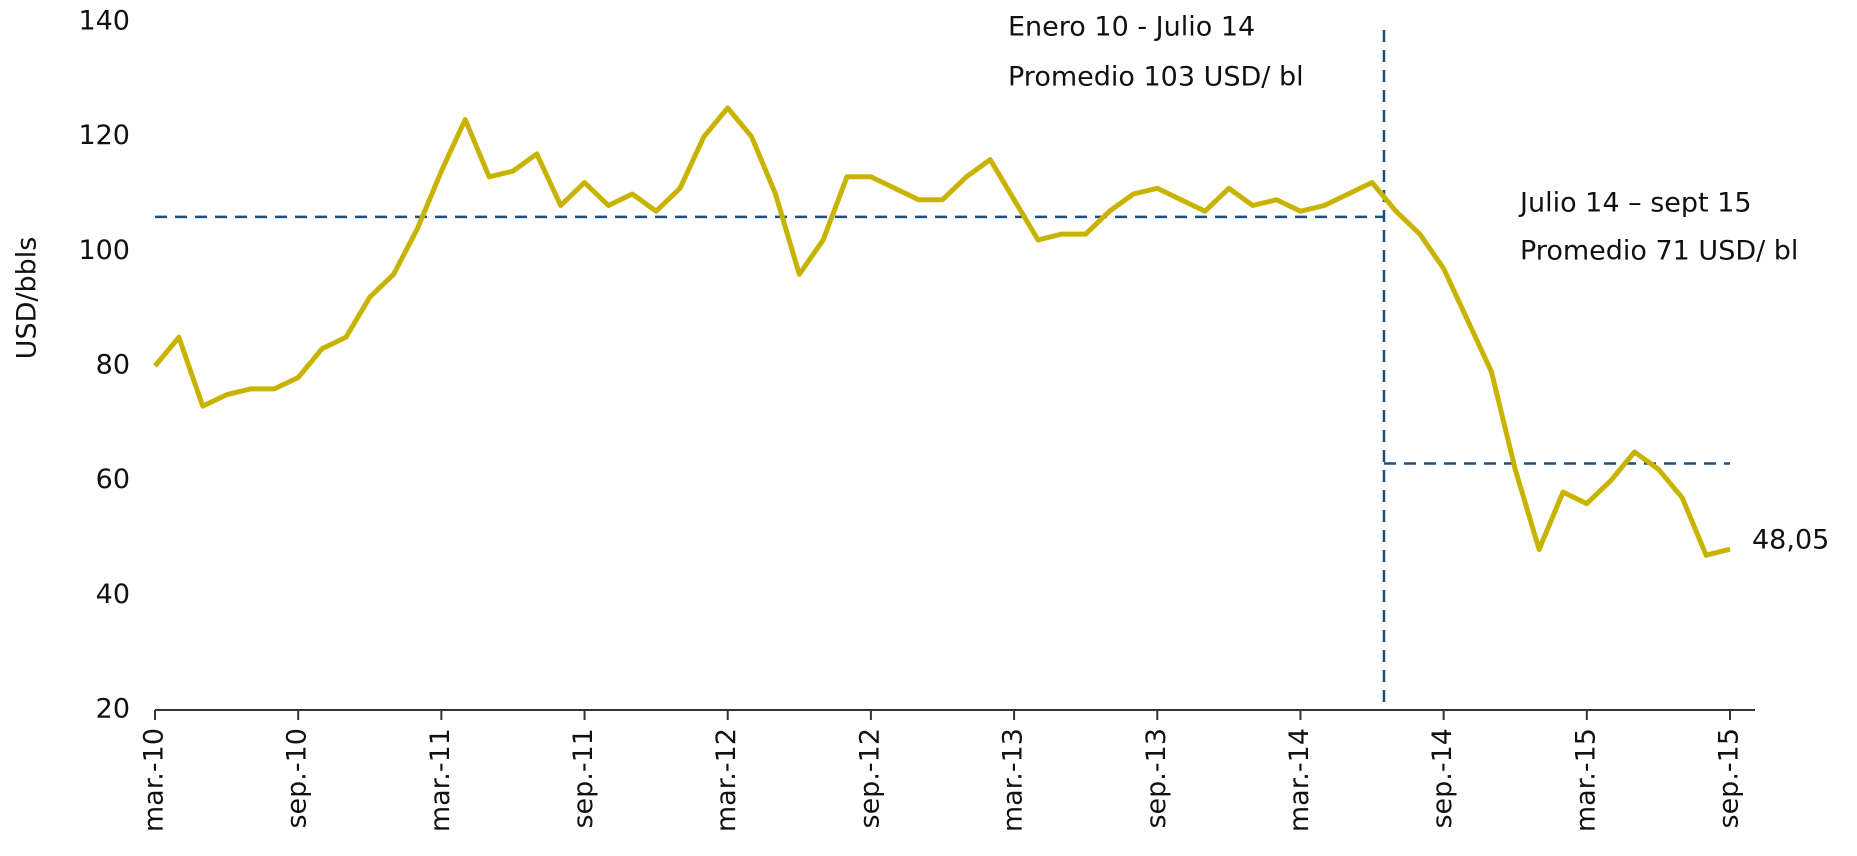  I want to click on x-tick-label: mar.-10, so click(154, 780).